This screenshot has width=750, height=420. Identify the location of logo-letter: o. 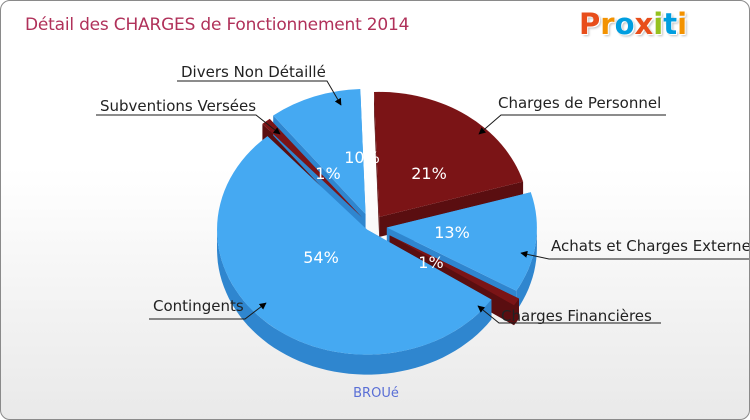
(624, 24).